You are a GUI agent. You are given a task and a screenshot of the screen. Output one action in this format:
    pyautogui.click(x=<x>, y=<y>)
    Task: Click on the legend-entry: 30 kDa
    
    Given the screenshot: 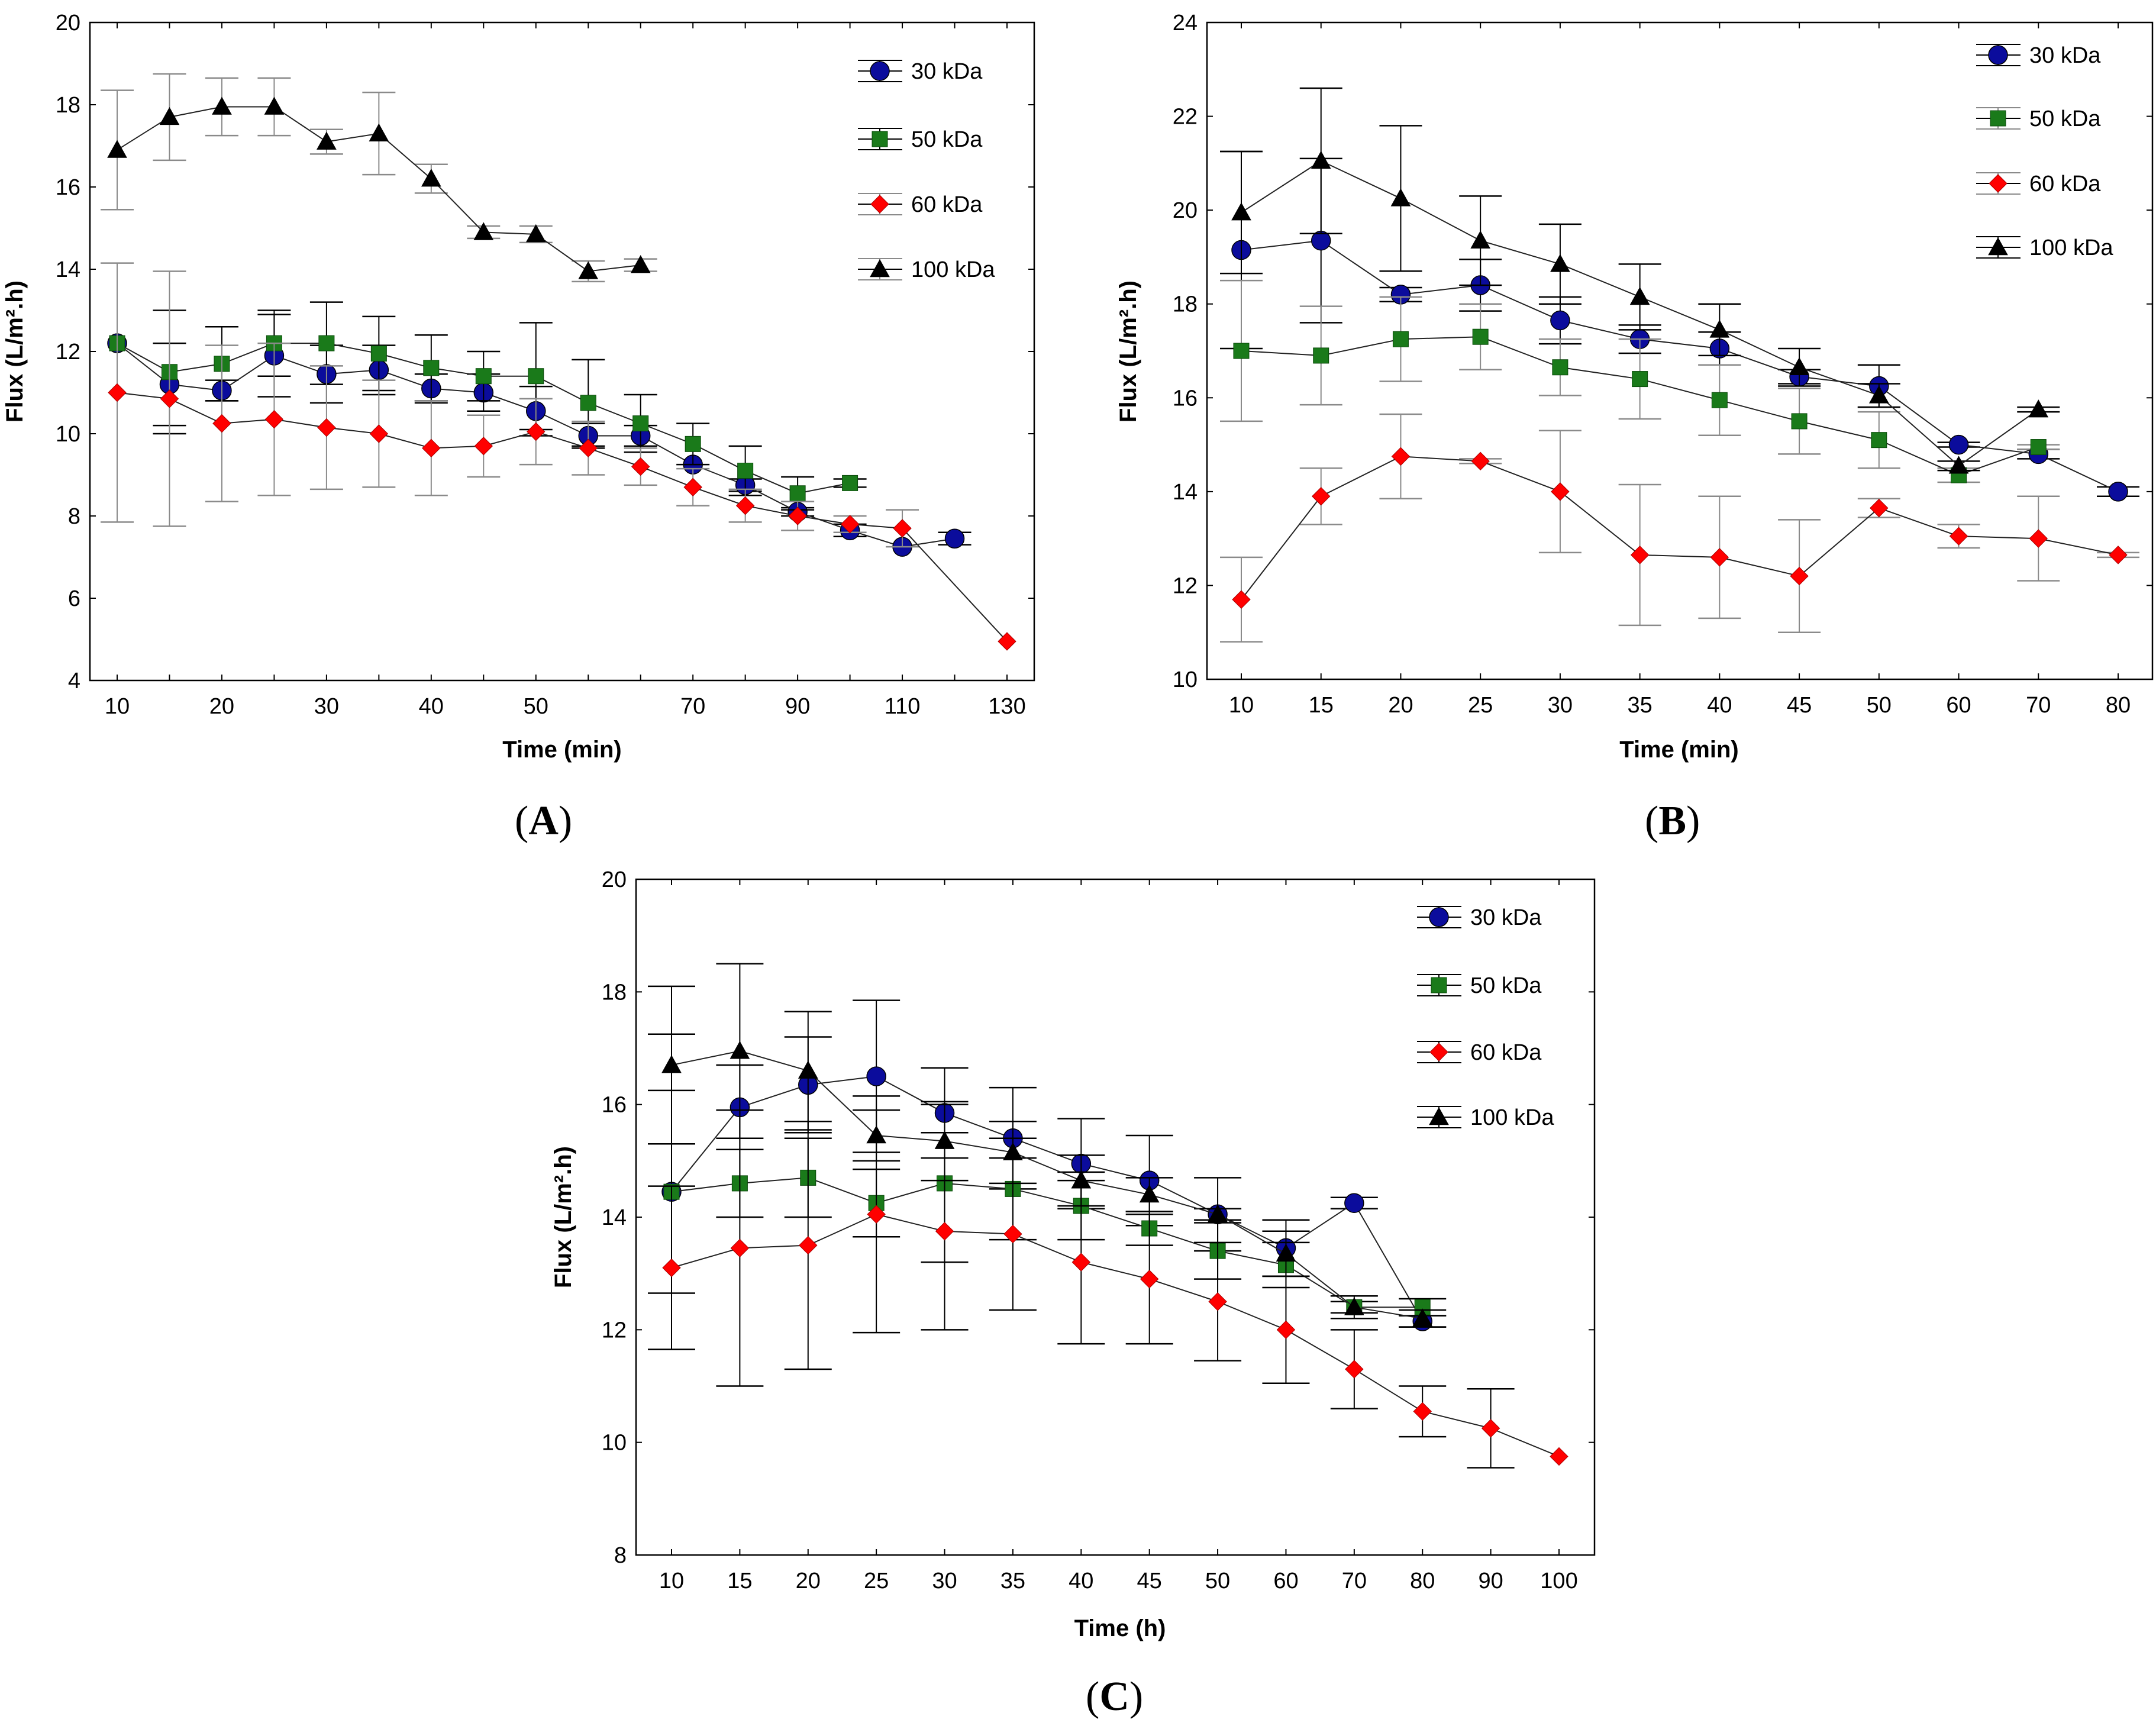 What is the action you would take?
    pyautogui.click(x=920, y=71)
    